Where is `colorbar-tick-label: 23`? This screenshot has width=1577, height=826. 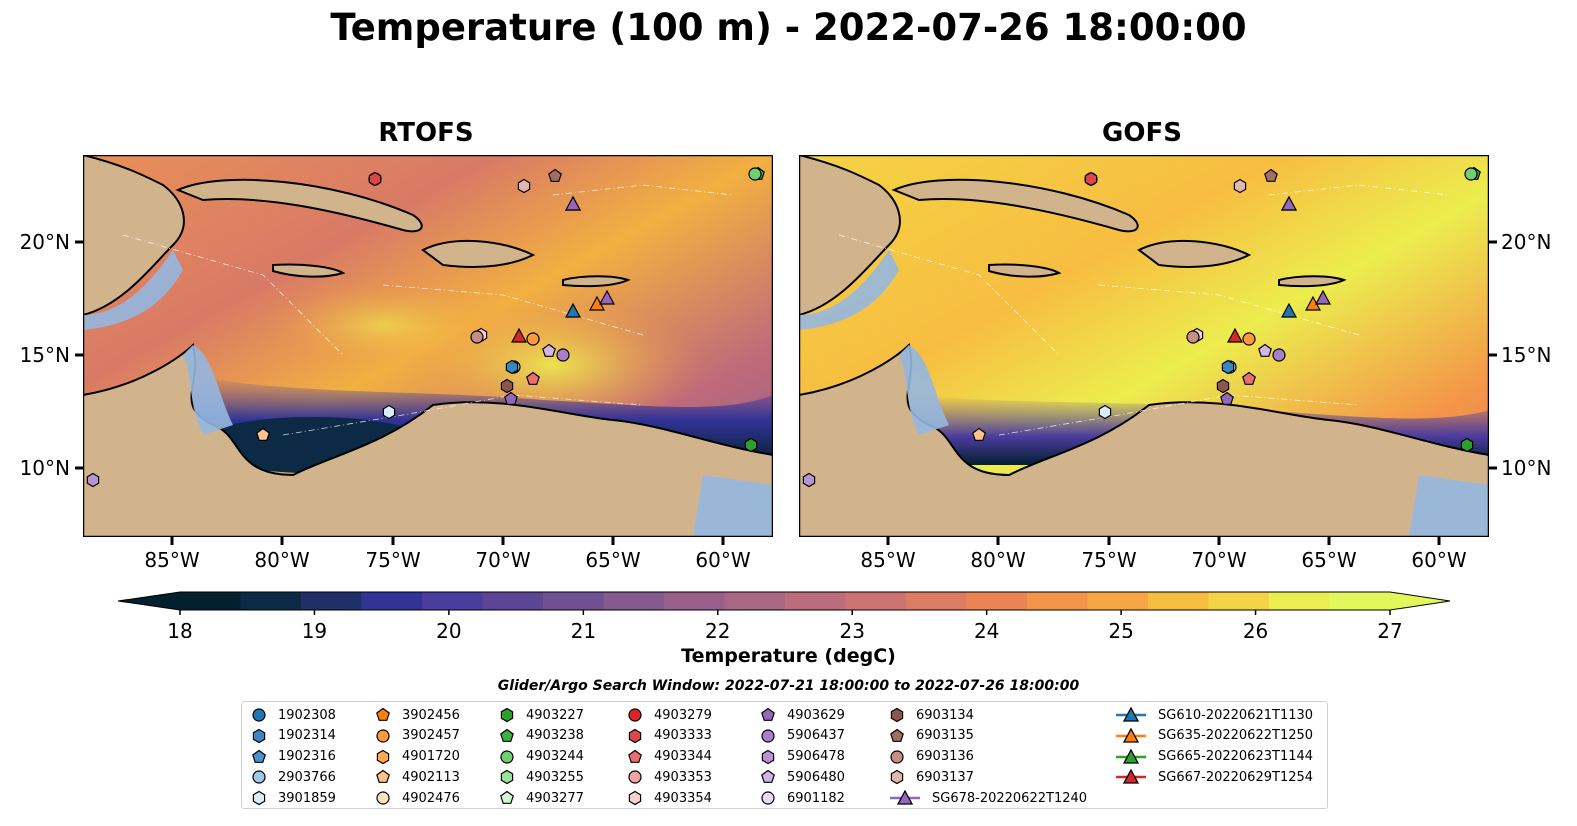
colorbar-tick-label: 23 is located at coordinates (851, 628).